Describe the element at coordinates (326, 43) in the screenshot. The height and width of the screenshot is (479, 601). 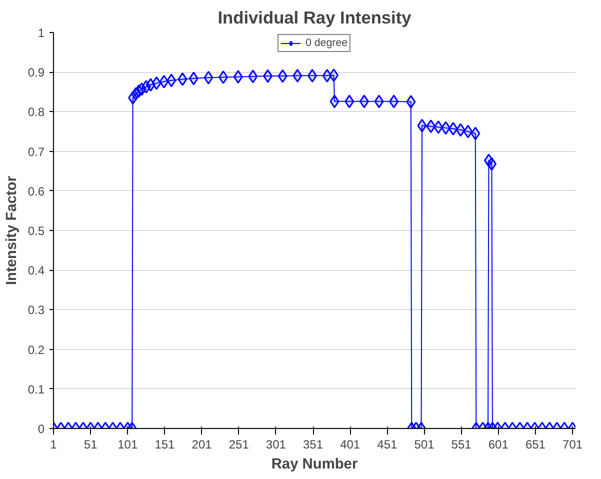
I see `legend-label: 0 degree` at that location.